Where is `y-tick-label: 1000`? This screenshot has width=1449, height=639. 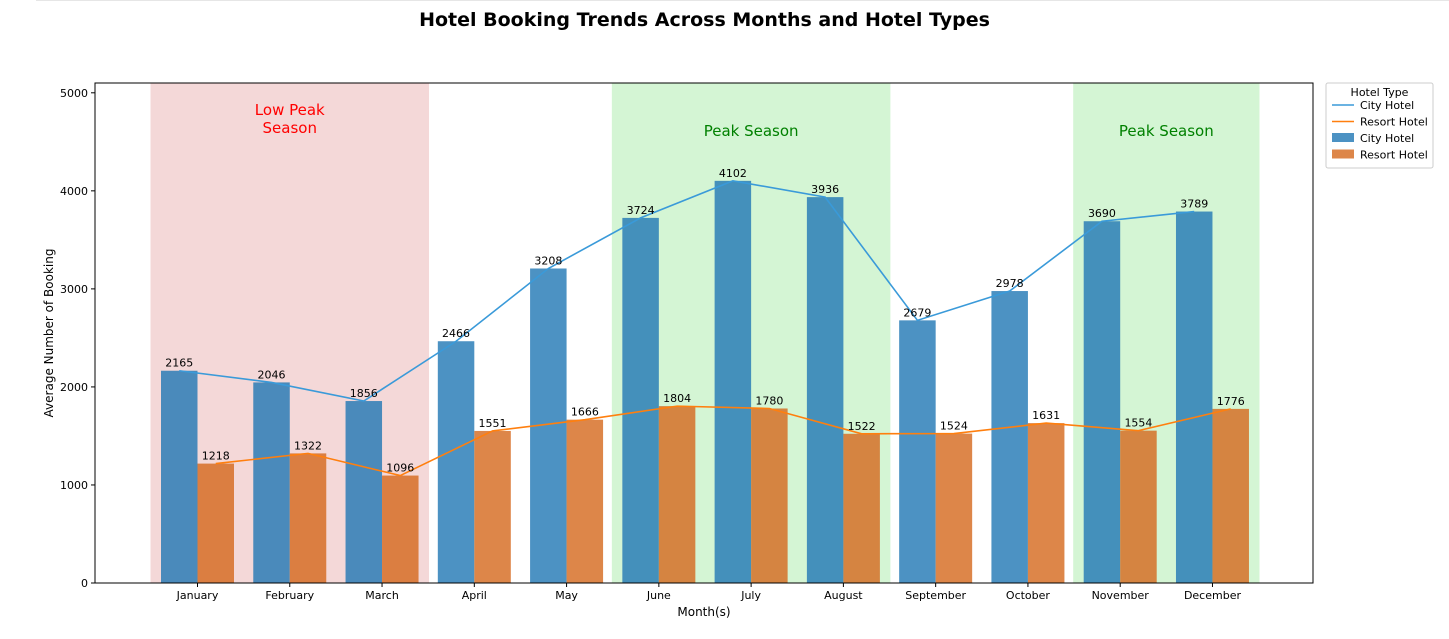 y-tick-label: 1000 is located at coordinates (74, 485).